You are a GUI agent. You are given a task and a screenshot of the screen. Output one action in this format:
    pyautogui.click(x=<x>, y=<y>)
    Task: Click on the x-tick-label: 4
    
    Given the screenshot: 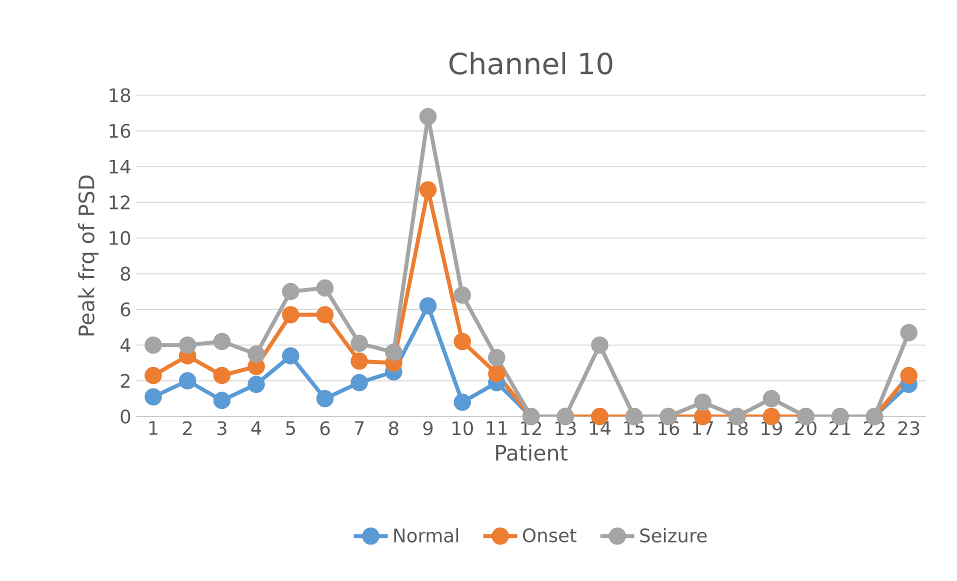 What is the action you would take?
    pyautogui.click(x=256, y=428)
    